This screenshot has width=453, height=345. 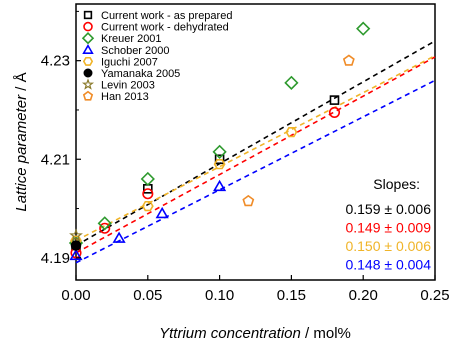 I want to click on legend-marker-current-work-dehydrated, so click(x=88, y=26).